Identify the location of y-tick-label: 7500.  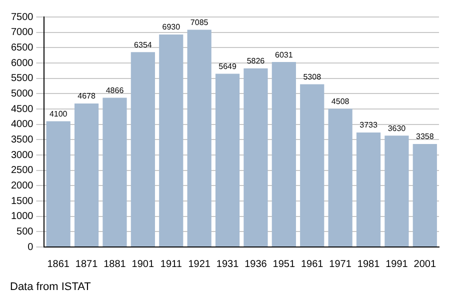
(22, 17).